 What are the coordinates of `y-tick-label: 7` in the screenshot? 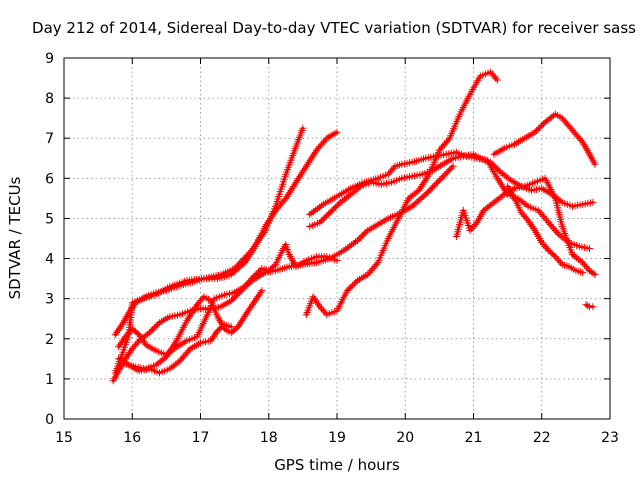 It's located at (49, 139).